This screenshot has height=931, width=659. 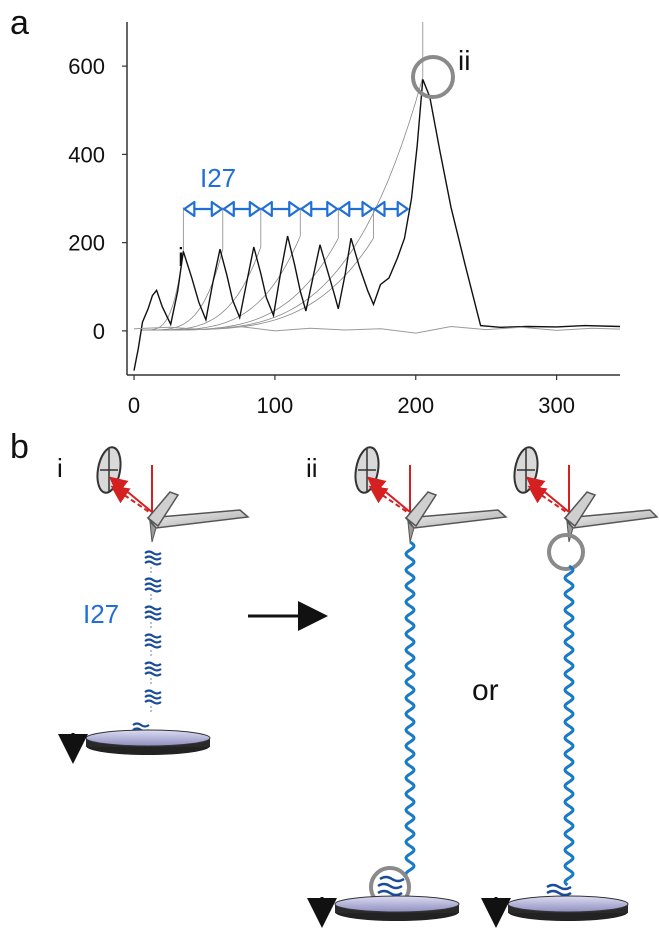 I want to click on protein-label: I27, so click(x=101, y=614).